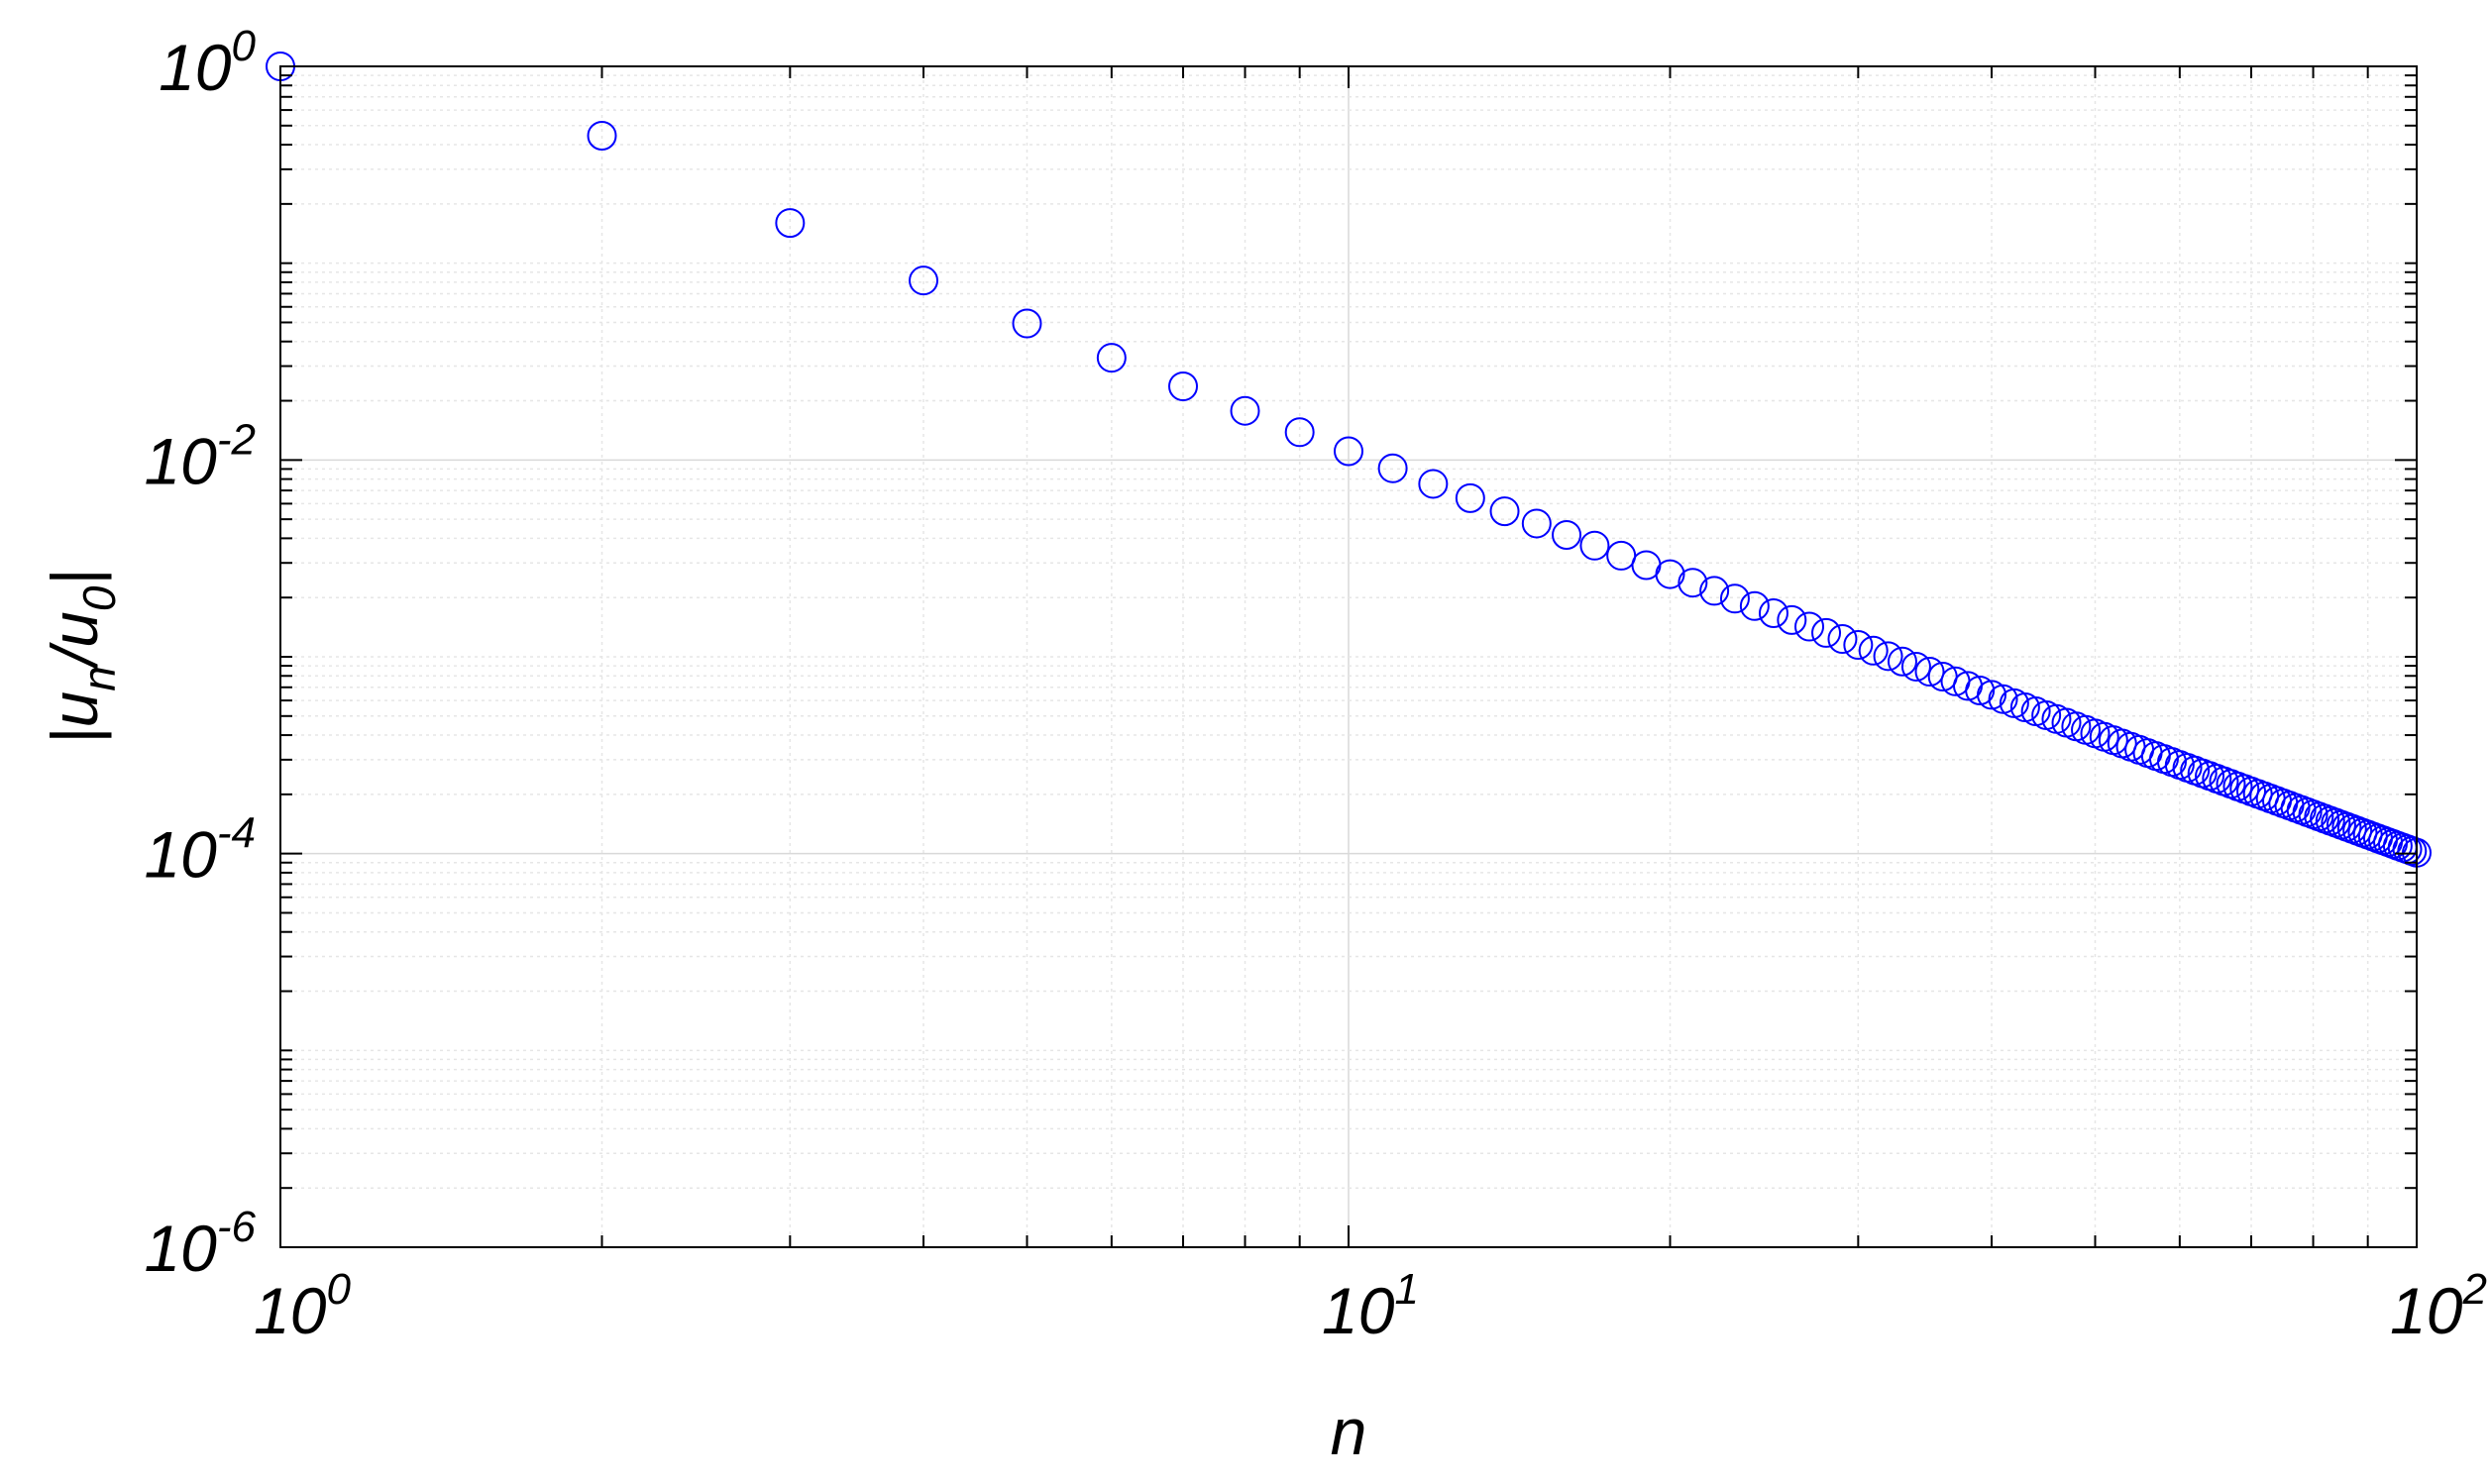 The width and height of the screenshot is (2491, 1484). I want to click on x-tick-label: 10², so click(2438, 1306).